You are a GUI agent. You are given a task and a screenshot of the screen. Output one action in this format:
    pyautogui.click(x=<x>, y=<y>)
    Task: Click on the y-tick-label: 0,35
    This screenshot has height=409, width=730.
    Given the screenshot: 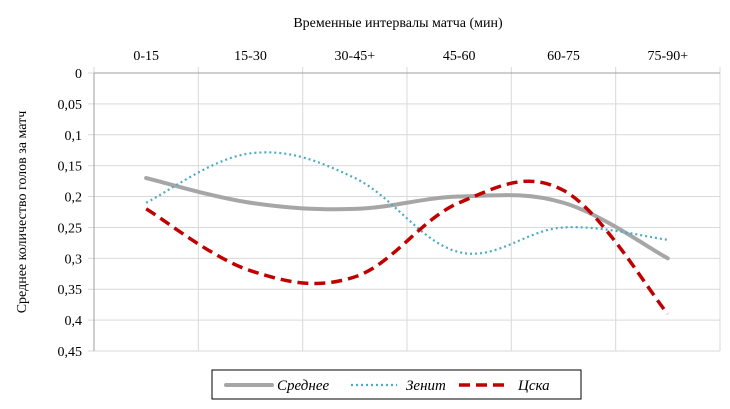 What is the action you would take?
    pyautogui.click(x=70, y=290)
    